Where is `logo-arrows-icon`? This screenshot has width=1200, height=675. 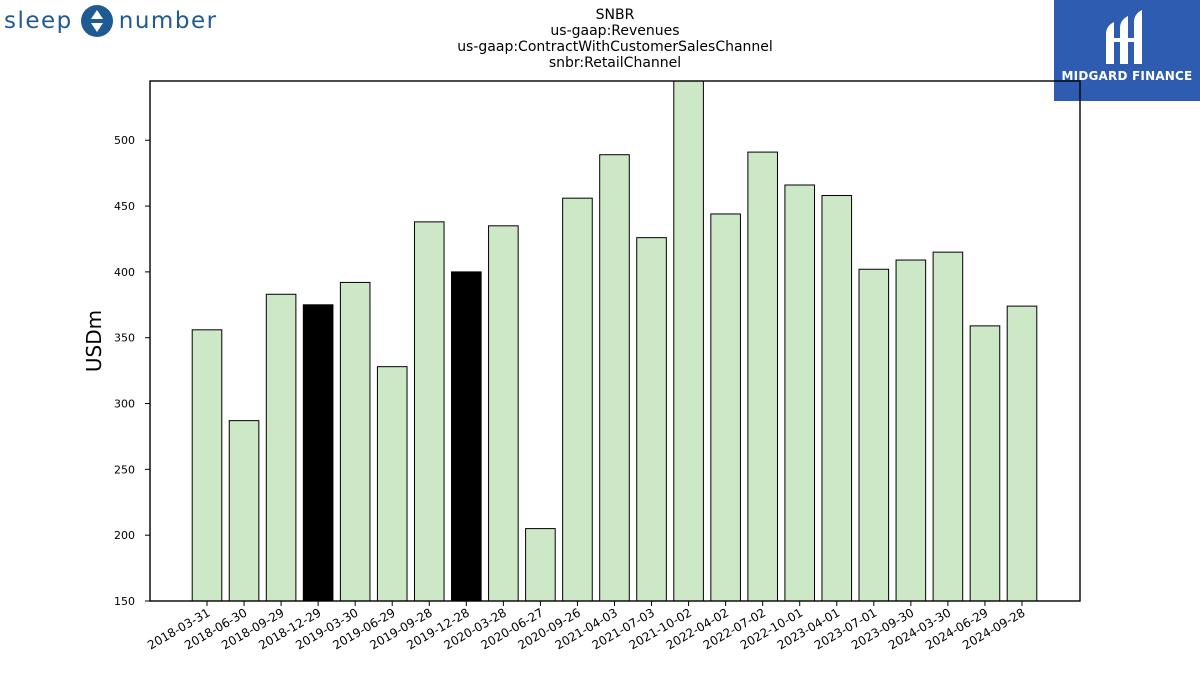
logo-arrows-icon is located at coordinates (96, 21).